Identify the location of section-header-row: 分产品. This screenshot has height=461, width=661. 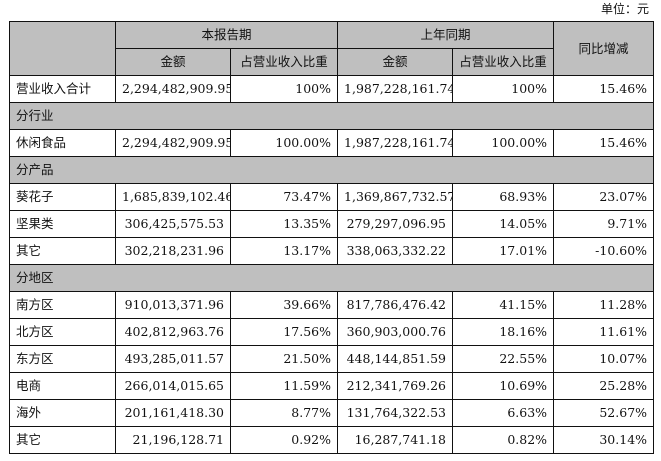
(331, 170).